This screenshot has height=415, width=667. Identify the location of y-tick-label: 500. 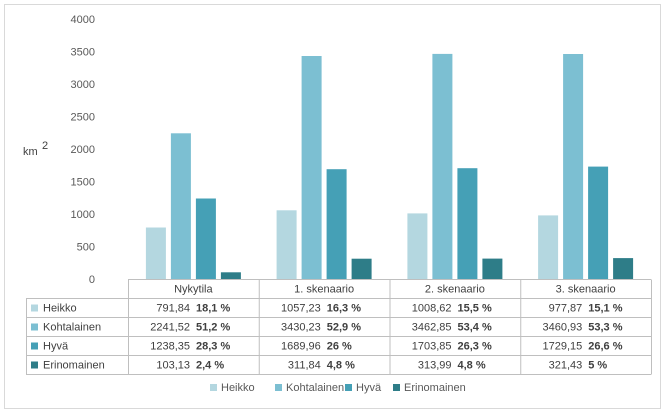
(86, 248).